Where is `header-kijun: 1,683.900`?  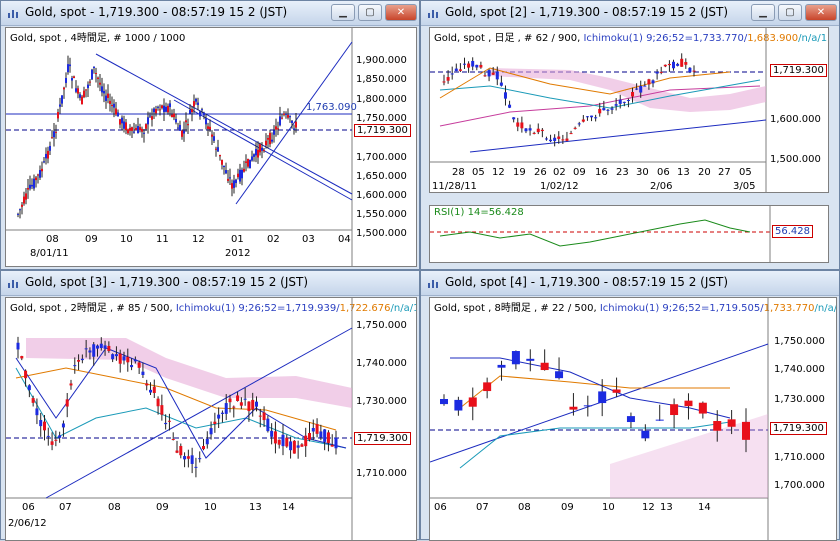 header-kijun: 1,683.900 is located at coordinates (773, 38).